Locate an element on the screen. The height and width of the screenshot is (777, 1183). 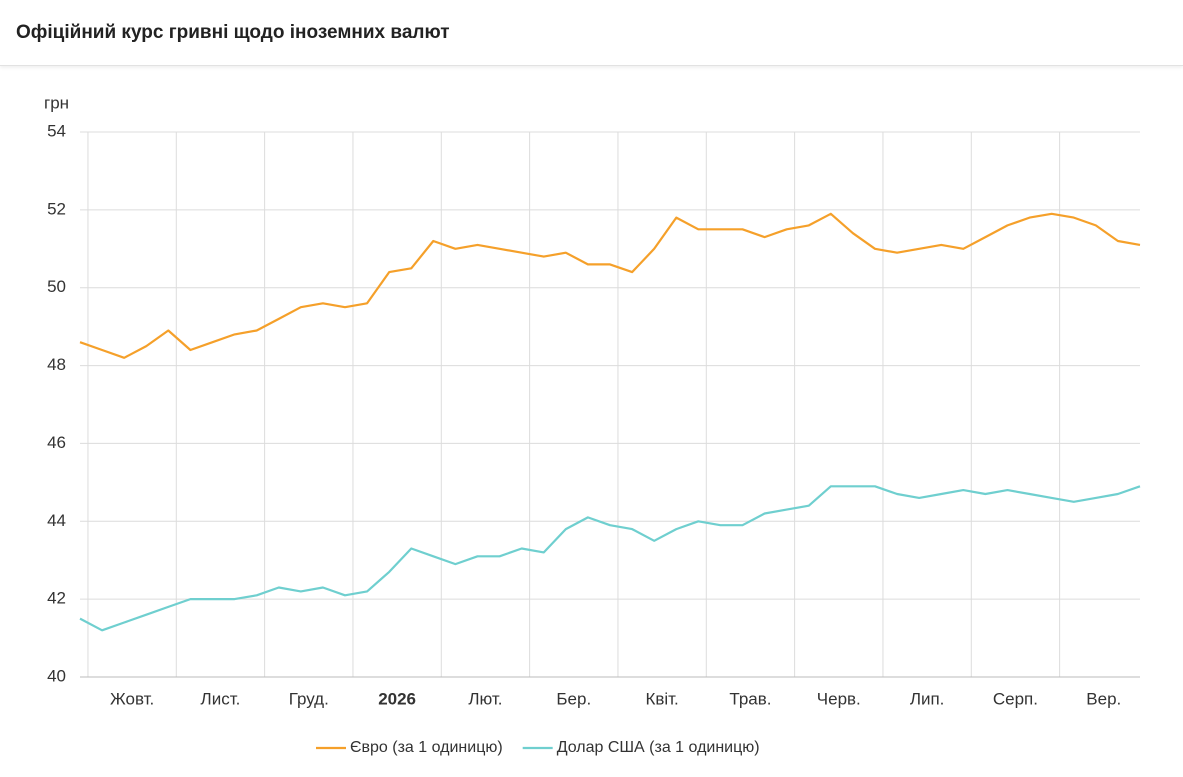
y-axis-label: грн is located at coordinates (56, 102).